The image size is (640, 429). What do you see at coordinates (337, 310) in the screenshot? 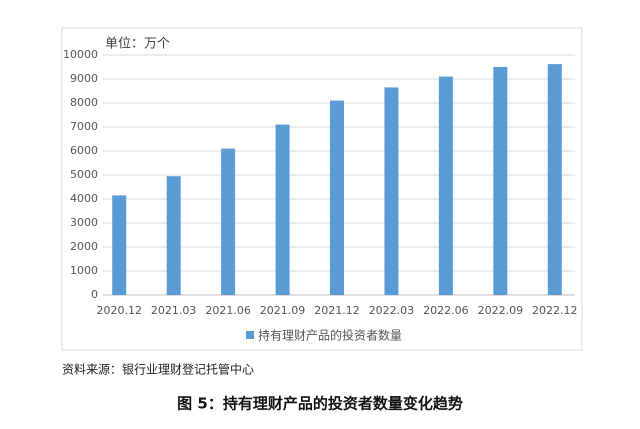
I see `x-tick-label: 2021.12` at bounding box center [337, 310].